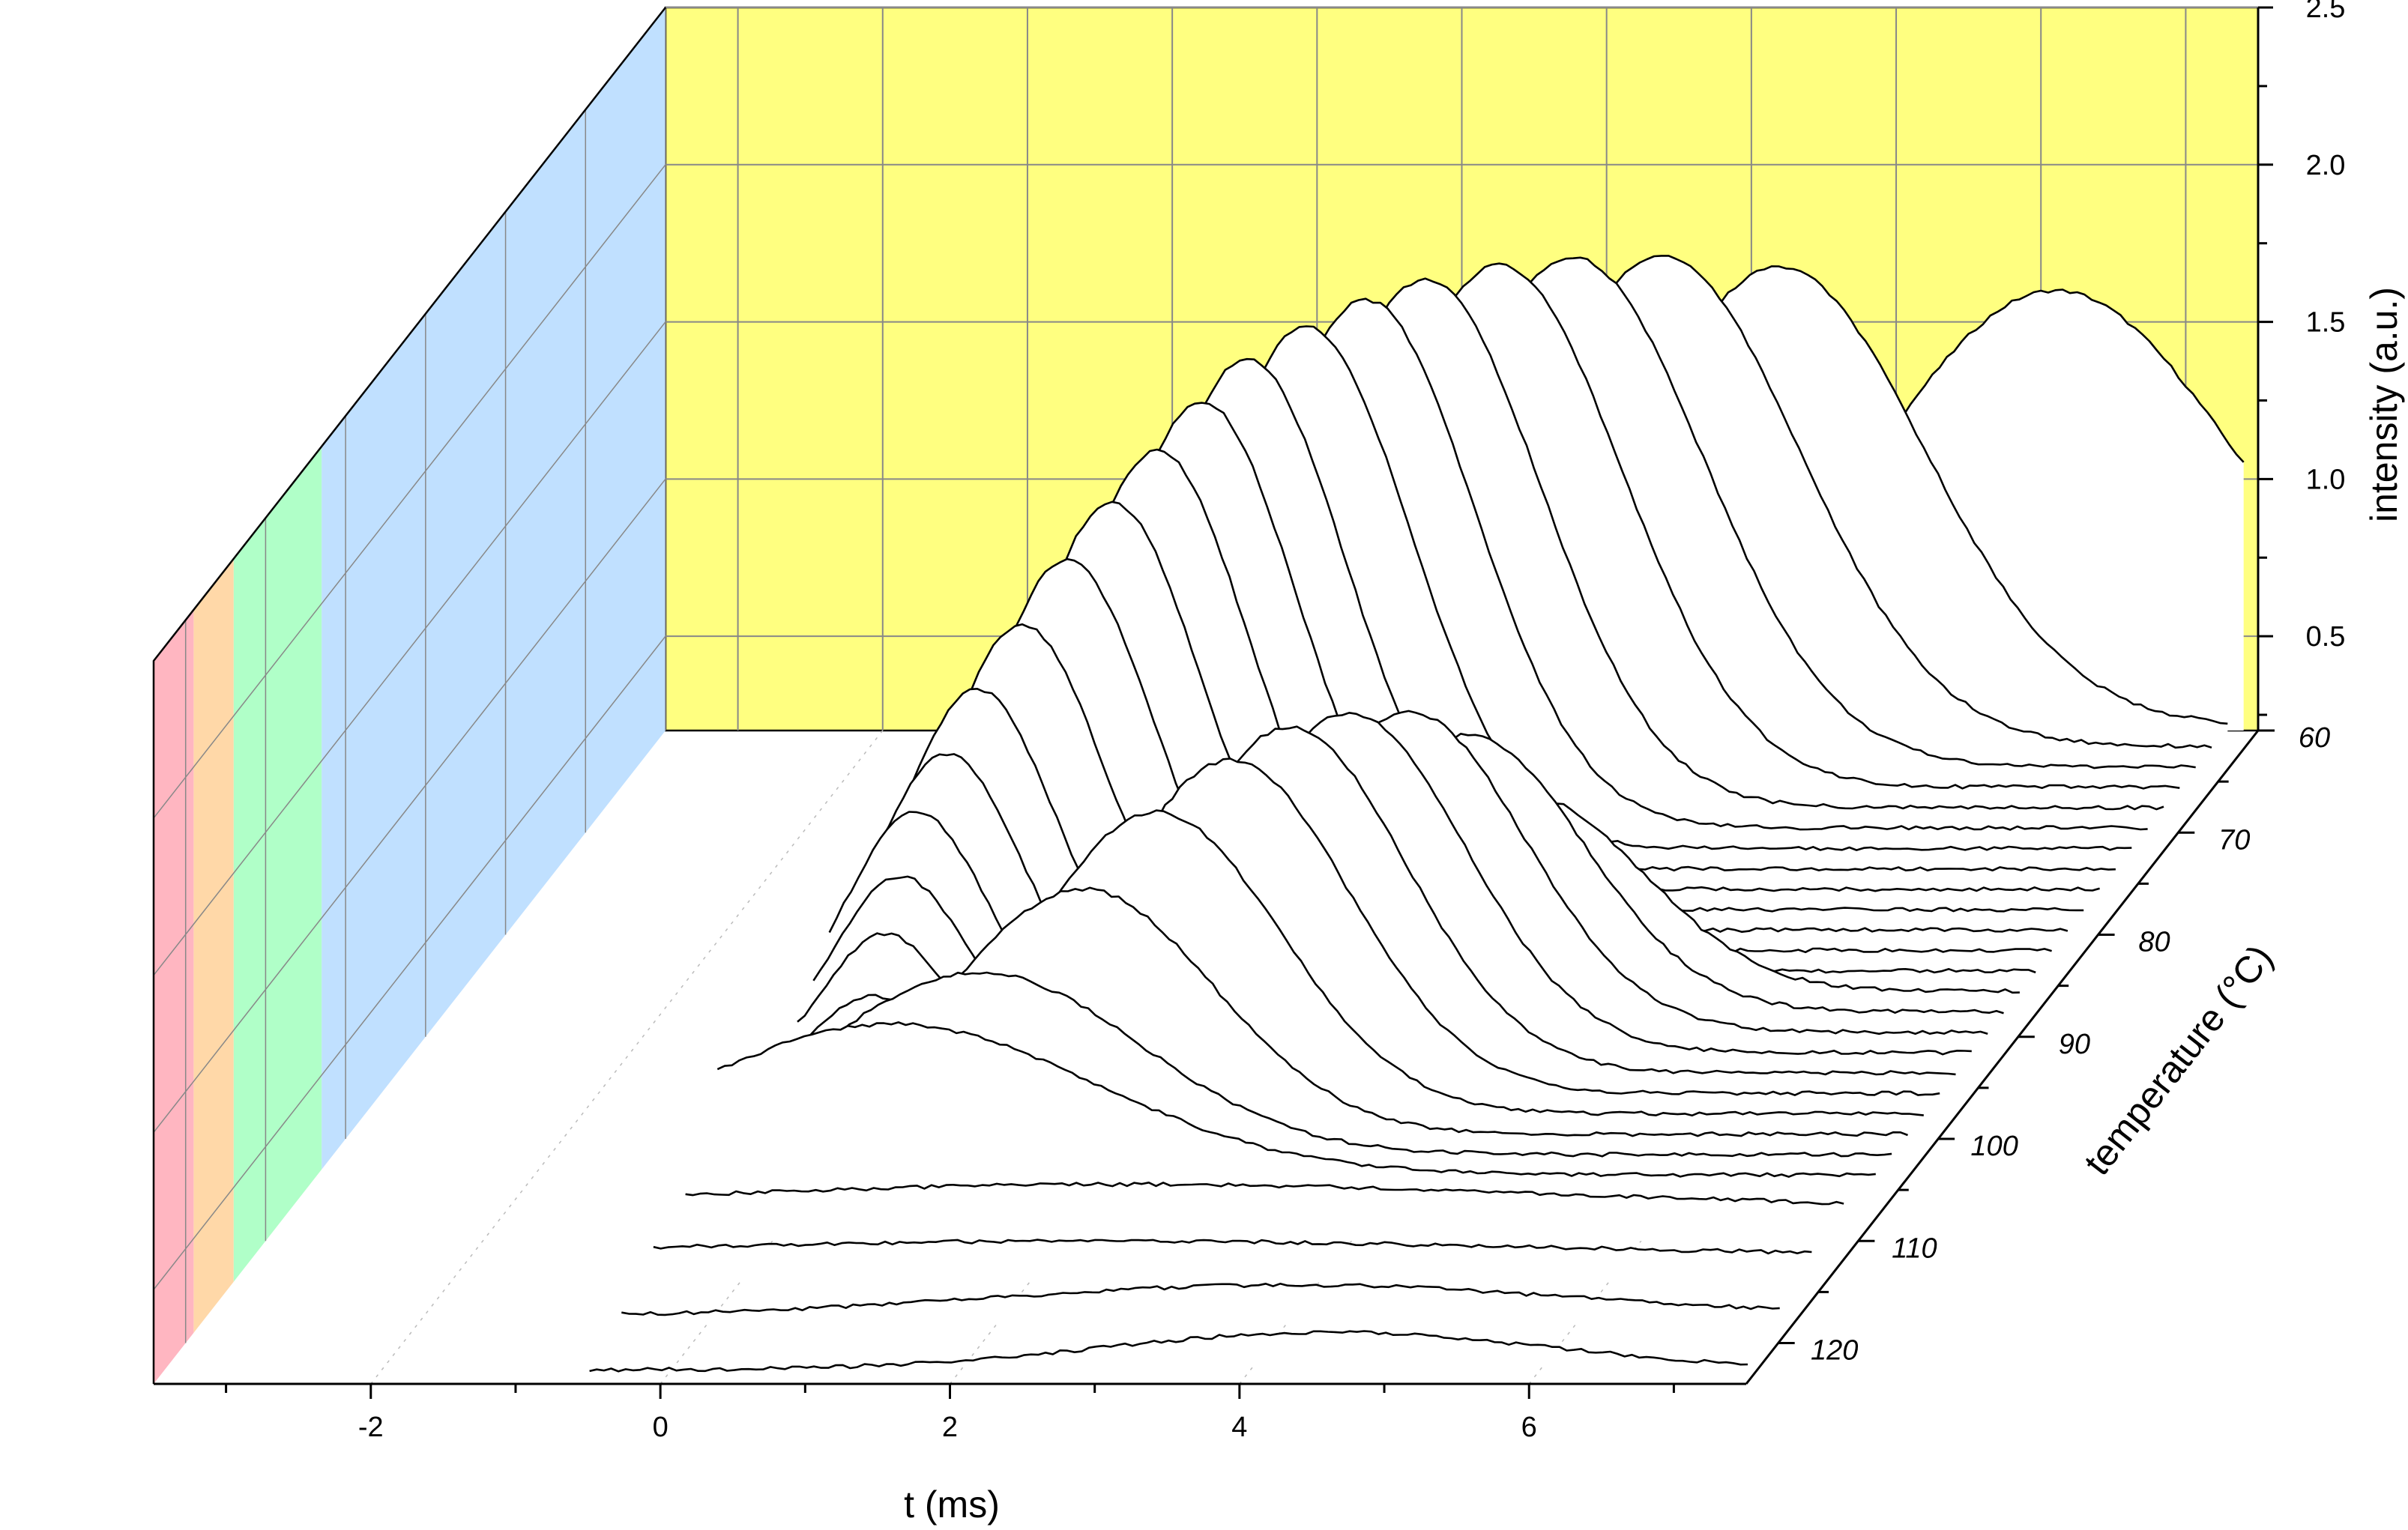 This screenshot has width=2408, height=1530. Describe the element at coordinates (2178, 1059) in the screenshot. I see `temperature-axis-title: temperature (°C)` at that location.